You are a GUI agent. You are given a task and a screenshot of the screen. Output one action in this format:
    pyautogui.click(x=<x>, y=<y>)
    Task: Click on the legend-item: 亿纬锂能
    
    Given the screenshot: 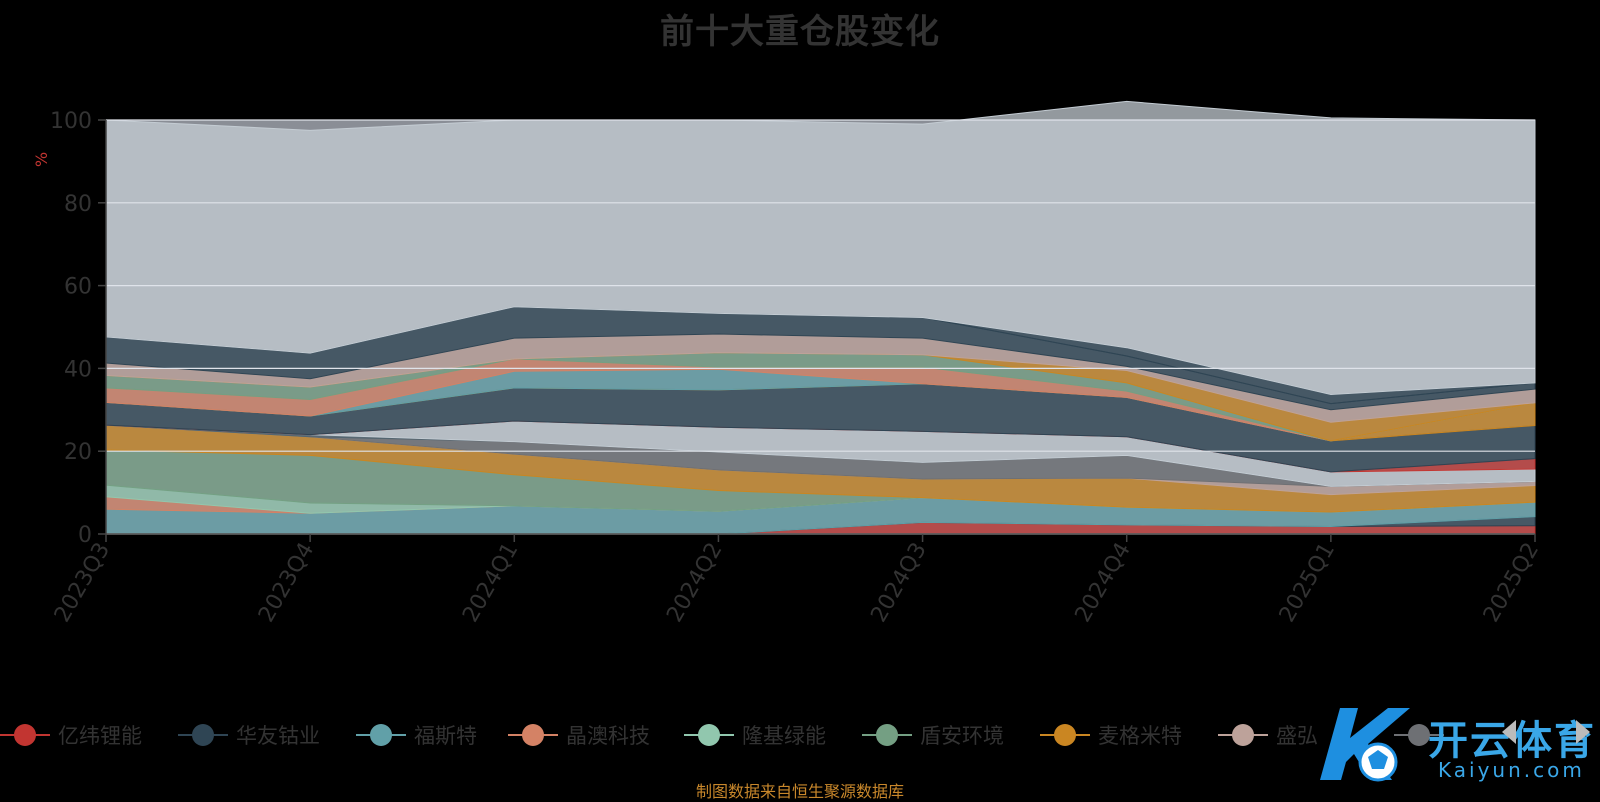 What is the action you would take?
    pyautogui.click(x=71, y=735)
    